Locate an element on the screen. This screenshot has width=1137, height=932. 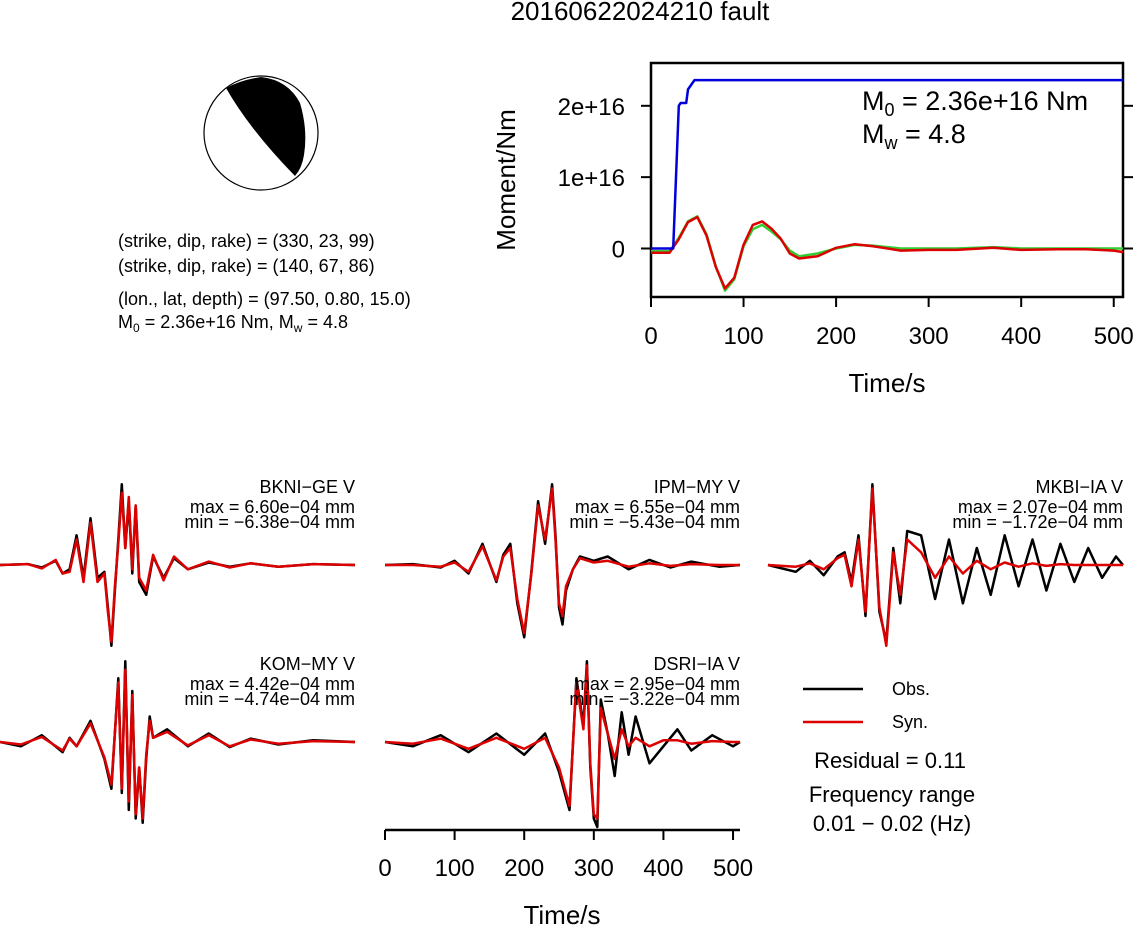
moment-x-tick-label: 500 is located at coordinates (1114, 336).